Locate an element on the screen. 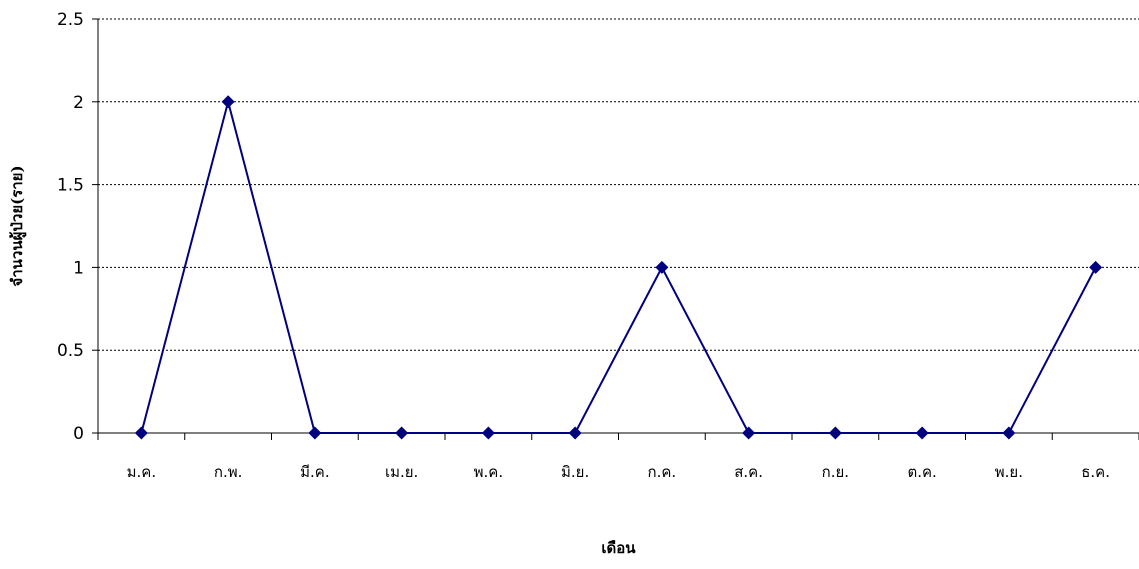 This screenshot has height=569, width=1139. y-tick-label-4: 2 is located at coordinates (78, 103).